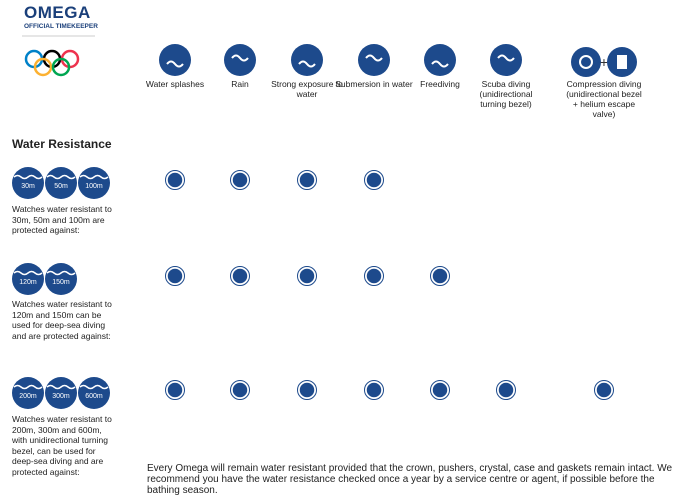 The width and height of the screenshot is (683, 500). Describe the element at coordinates (175, 84) in the screenshot. I see `activity-label: Water splashes` at that location.